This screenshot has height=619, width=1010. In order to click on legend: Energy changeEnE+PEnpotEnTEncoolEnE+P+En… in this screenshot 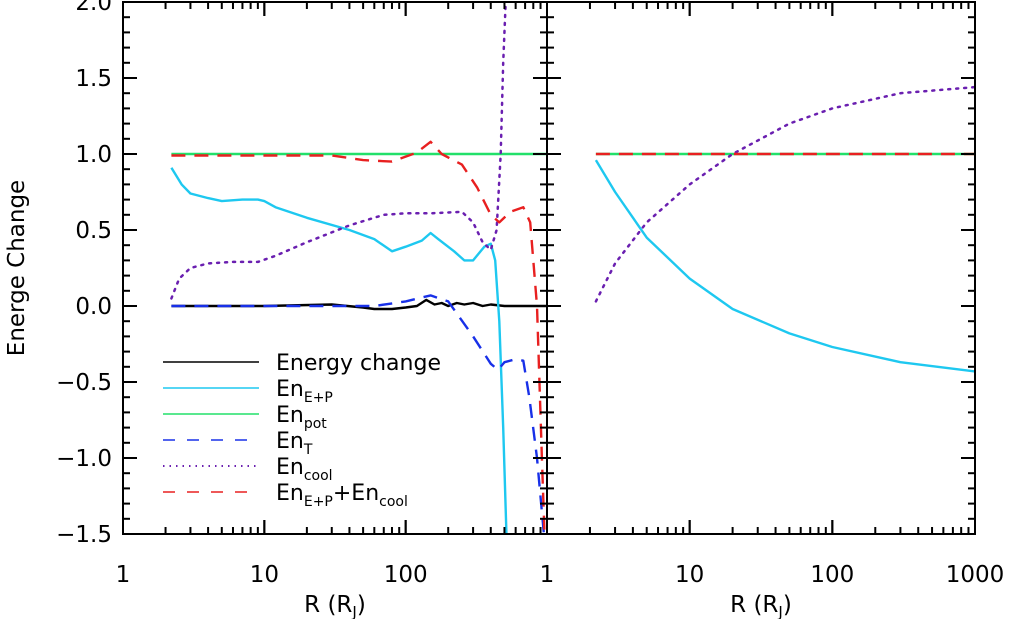, I will do `click(302, 430)`.